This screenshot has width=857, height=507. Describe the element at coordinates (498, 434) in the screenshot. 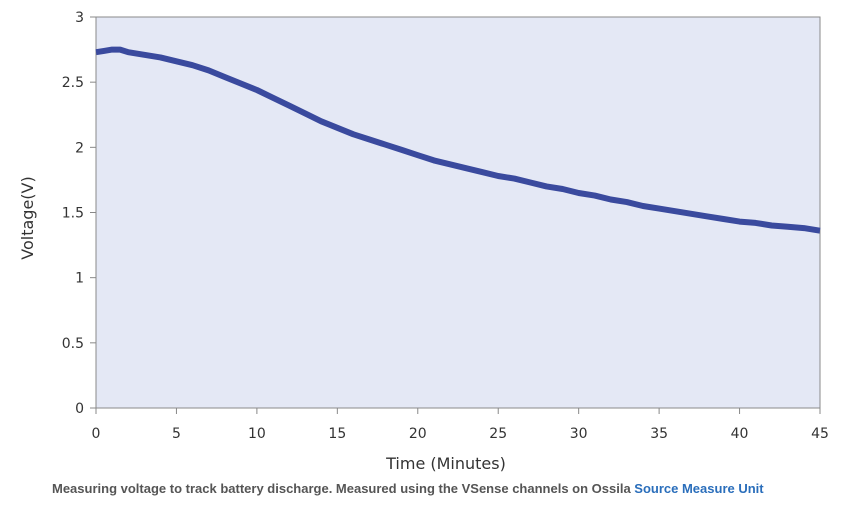

I see `x-tick-label: 25` at that location.